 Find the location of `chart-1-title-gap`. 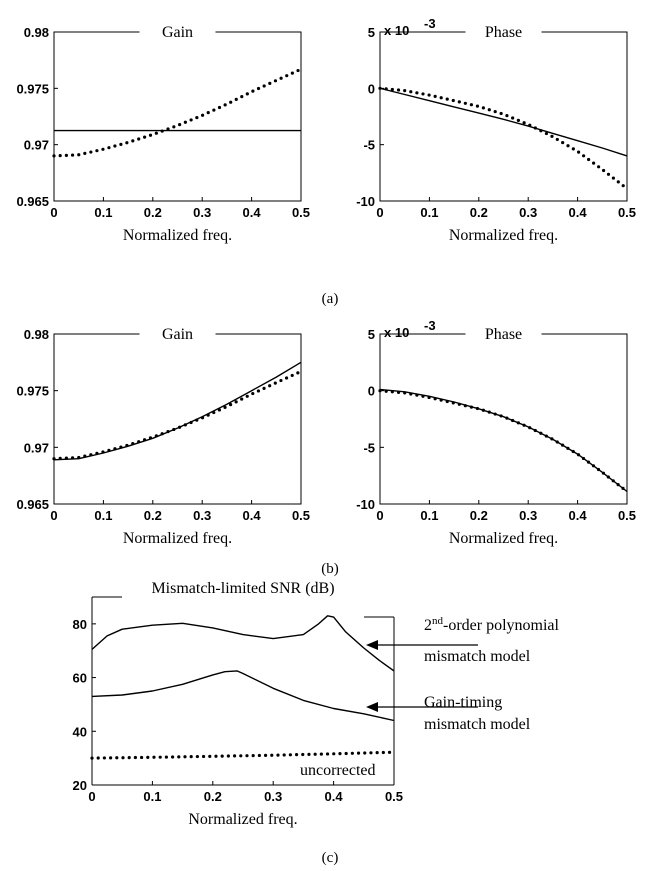

chart-1-title-gap is located at coordinates (503, 32).